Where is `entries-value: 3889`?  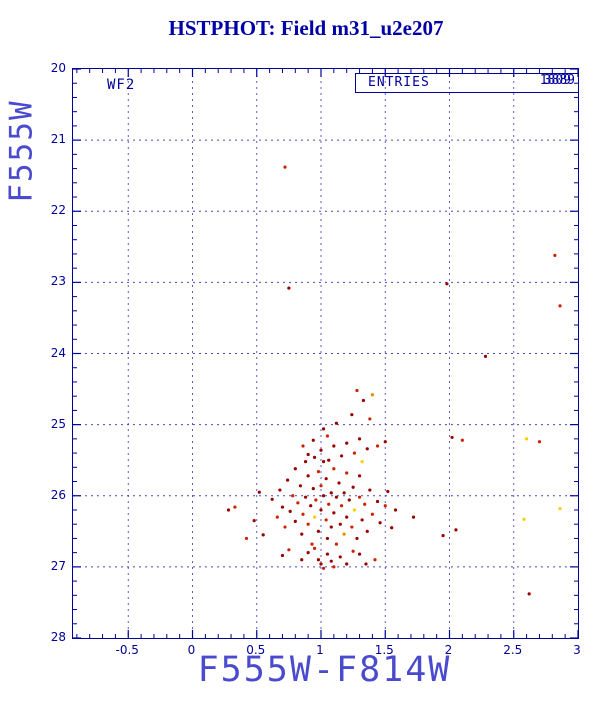 entries-value: 3889 is located at coordinates (559, 80).